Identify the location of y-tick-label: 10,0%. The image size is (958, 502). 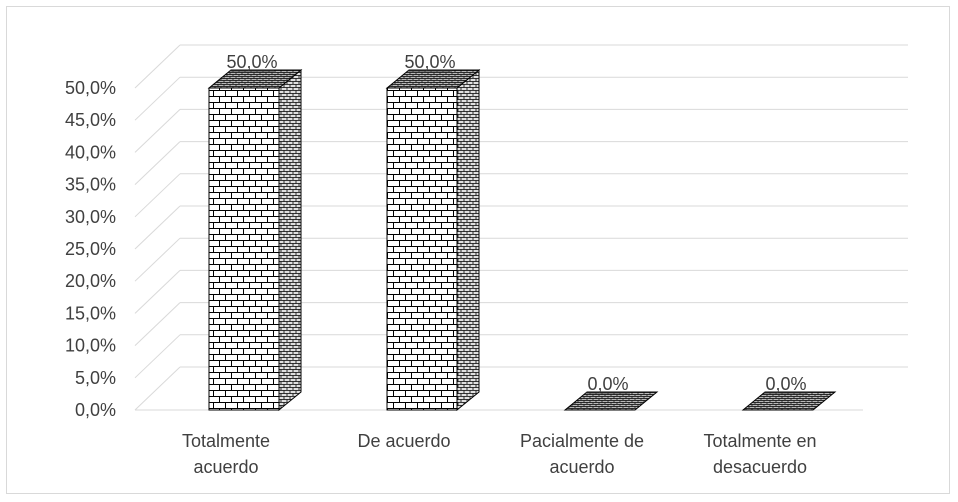
(90, 346).